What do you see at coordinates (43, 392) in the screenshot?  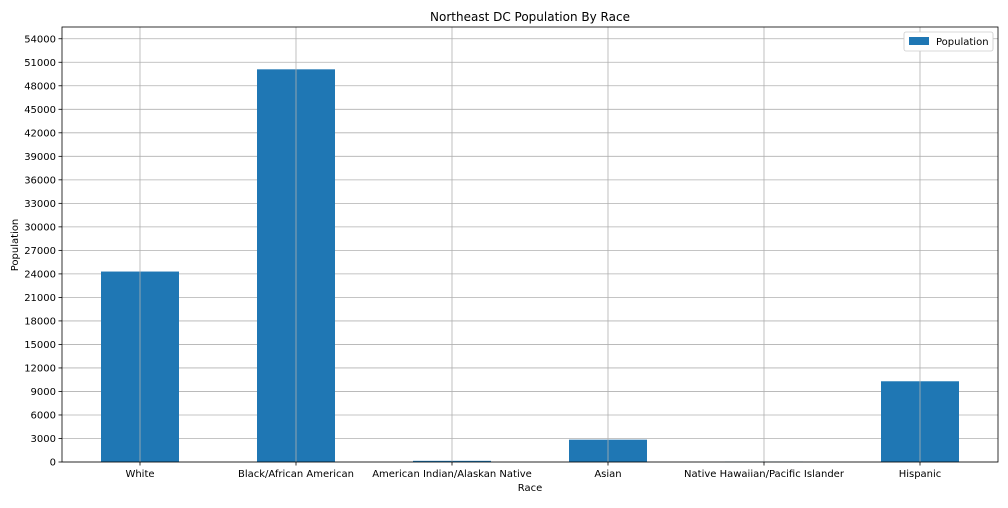 I see `y-tick-label: 9000` at bounding box center [43, 392].